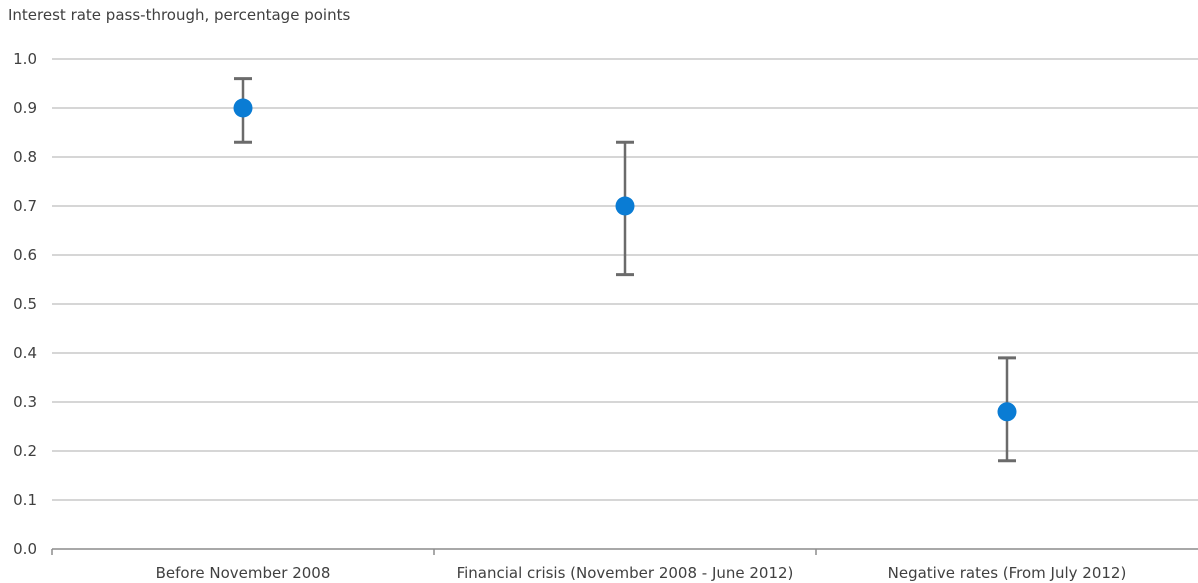 The image size is (1198, 583). I want to click on x-tick-label: Negative rates (From July 2012), so click(1007, 573).